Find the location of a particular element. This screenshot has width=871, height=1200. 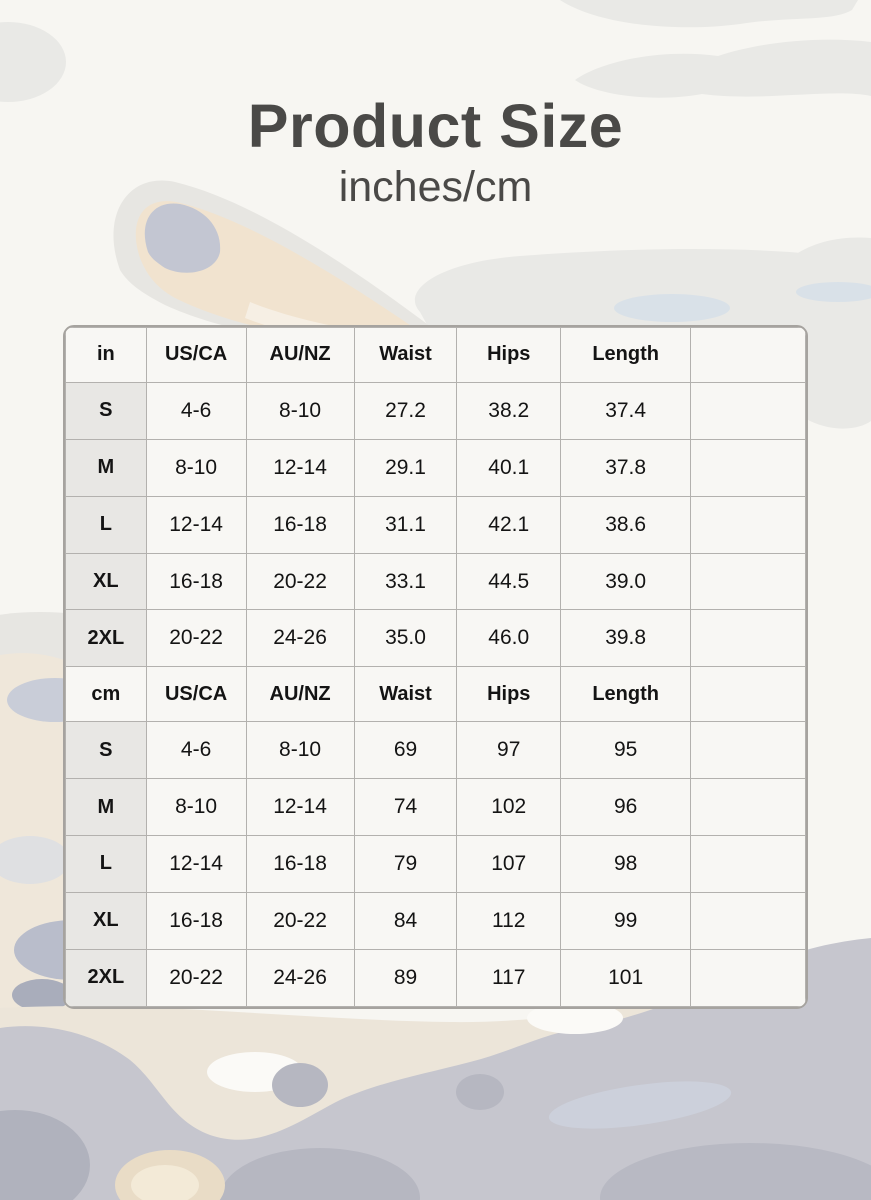

table-row: 2XL 20-22 24-26 89 117 101 is located at coordinates (435, 977).